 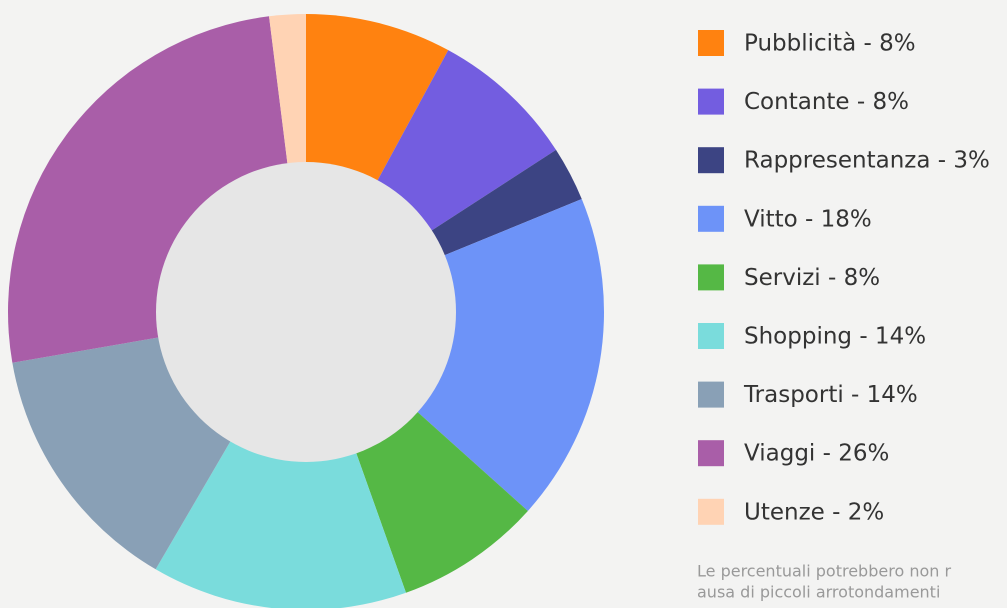 What do you see at coordinates (818, 592) in the screenshot?
I see `note: ausa di piccoli arrotondamenti` at bounding box center [818, 592].